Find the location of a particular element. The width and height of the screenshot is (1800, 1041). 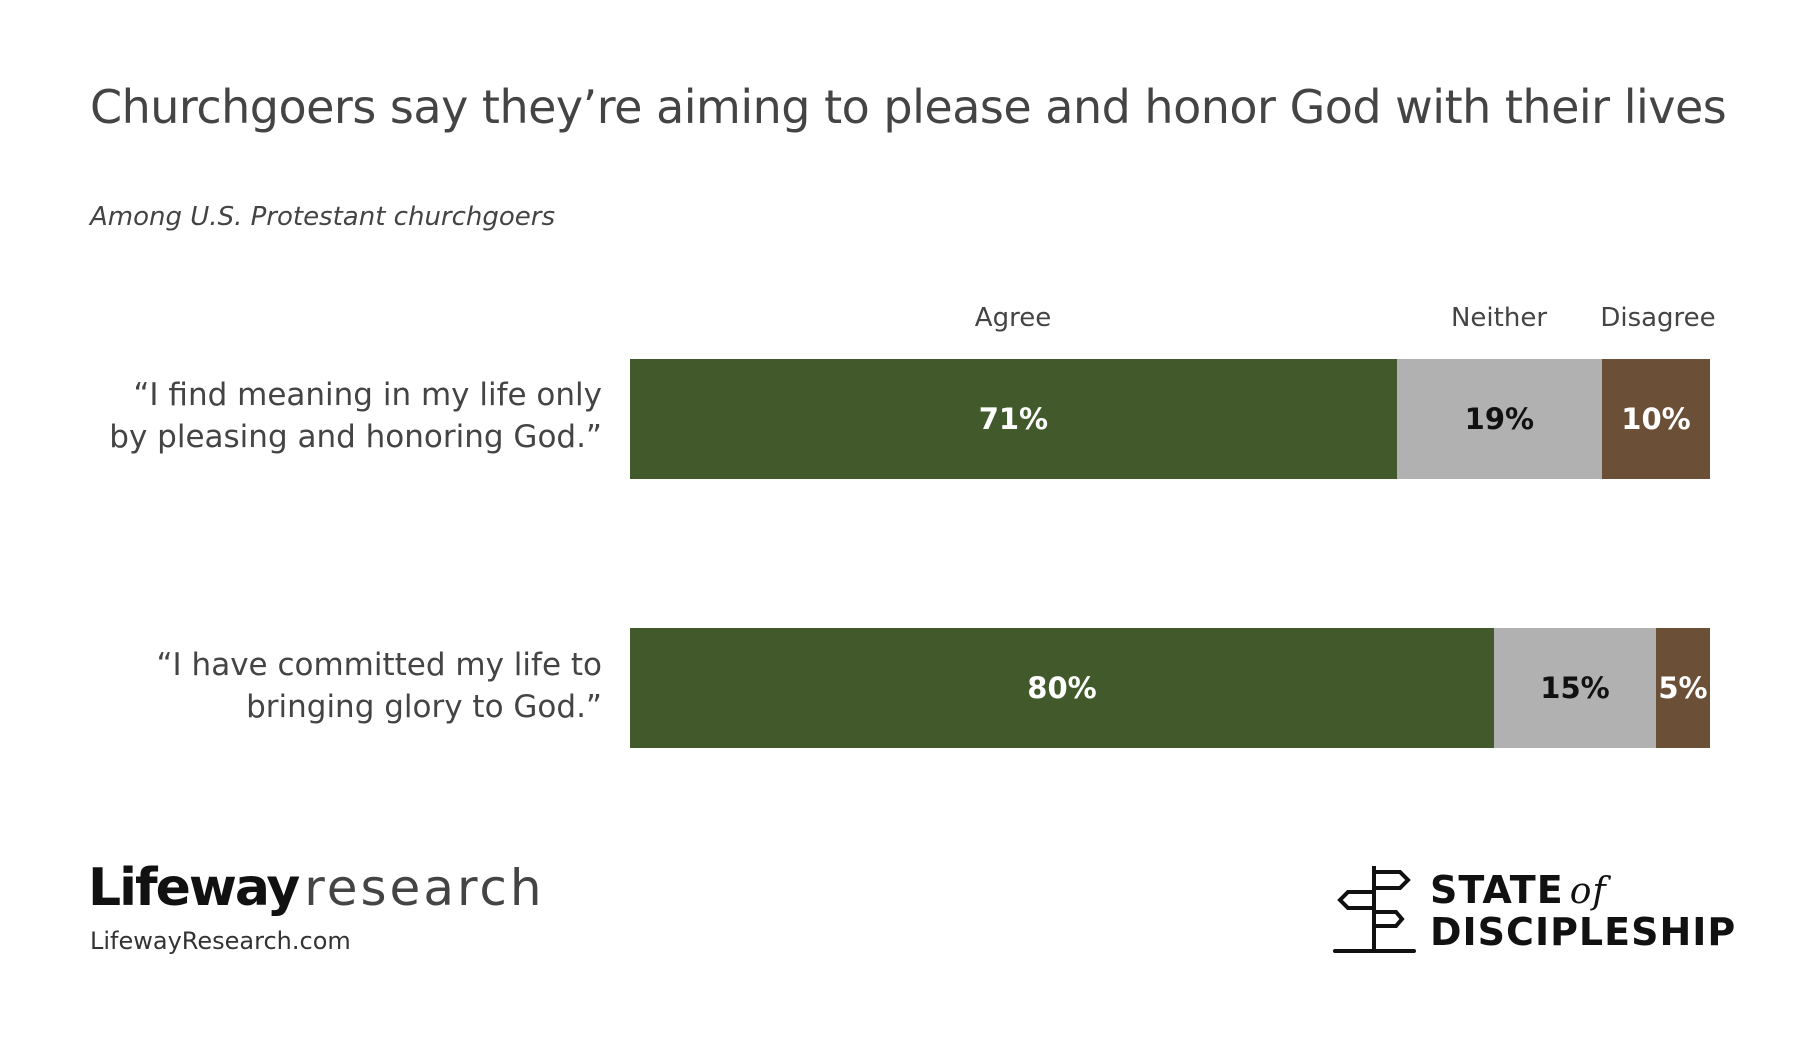

signpost-icon is located at coordinates (1374, 909).